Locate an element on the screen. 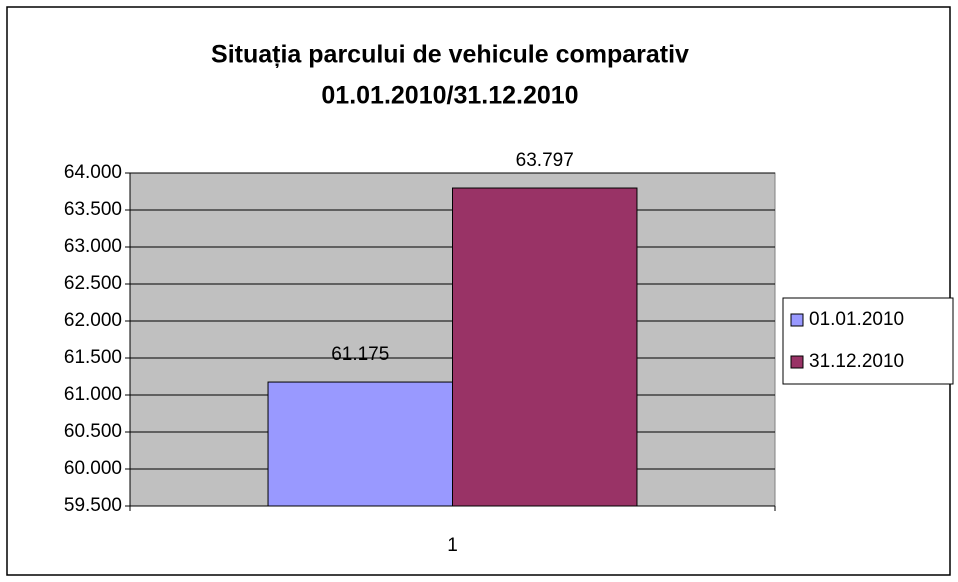  y-tick-label: 60.500 is located at coordinates (93, 431).